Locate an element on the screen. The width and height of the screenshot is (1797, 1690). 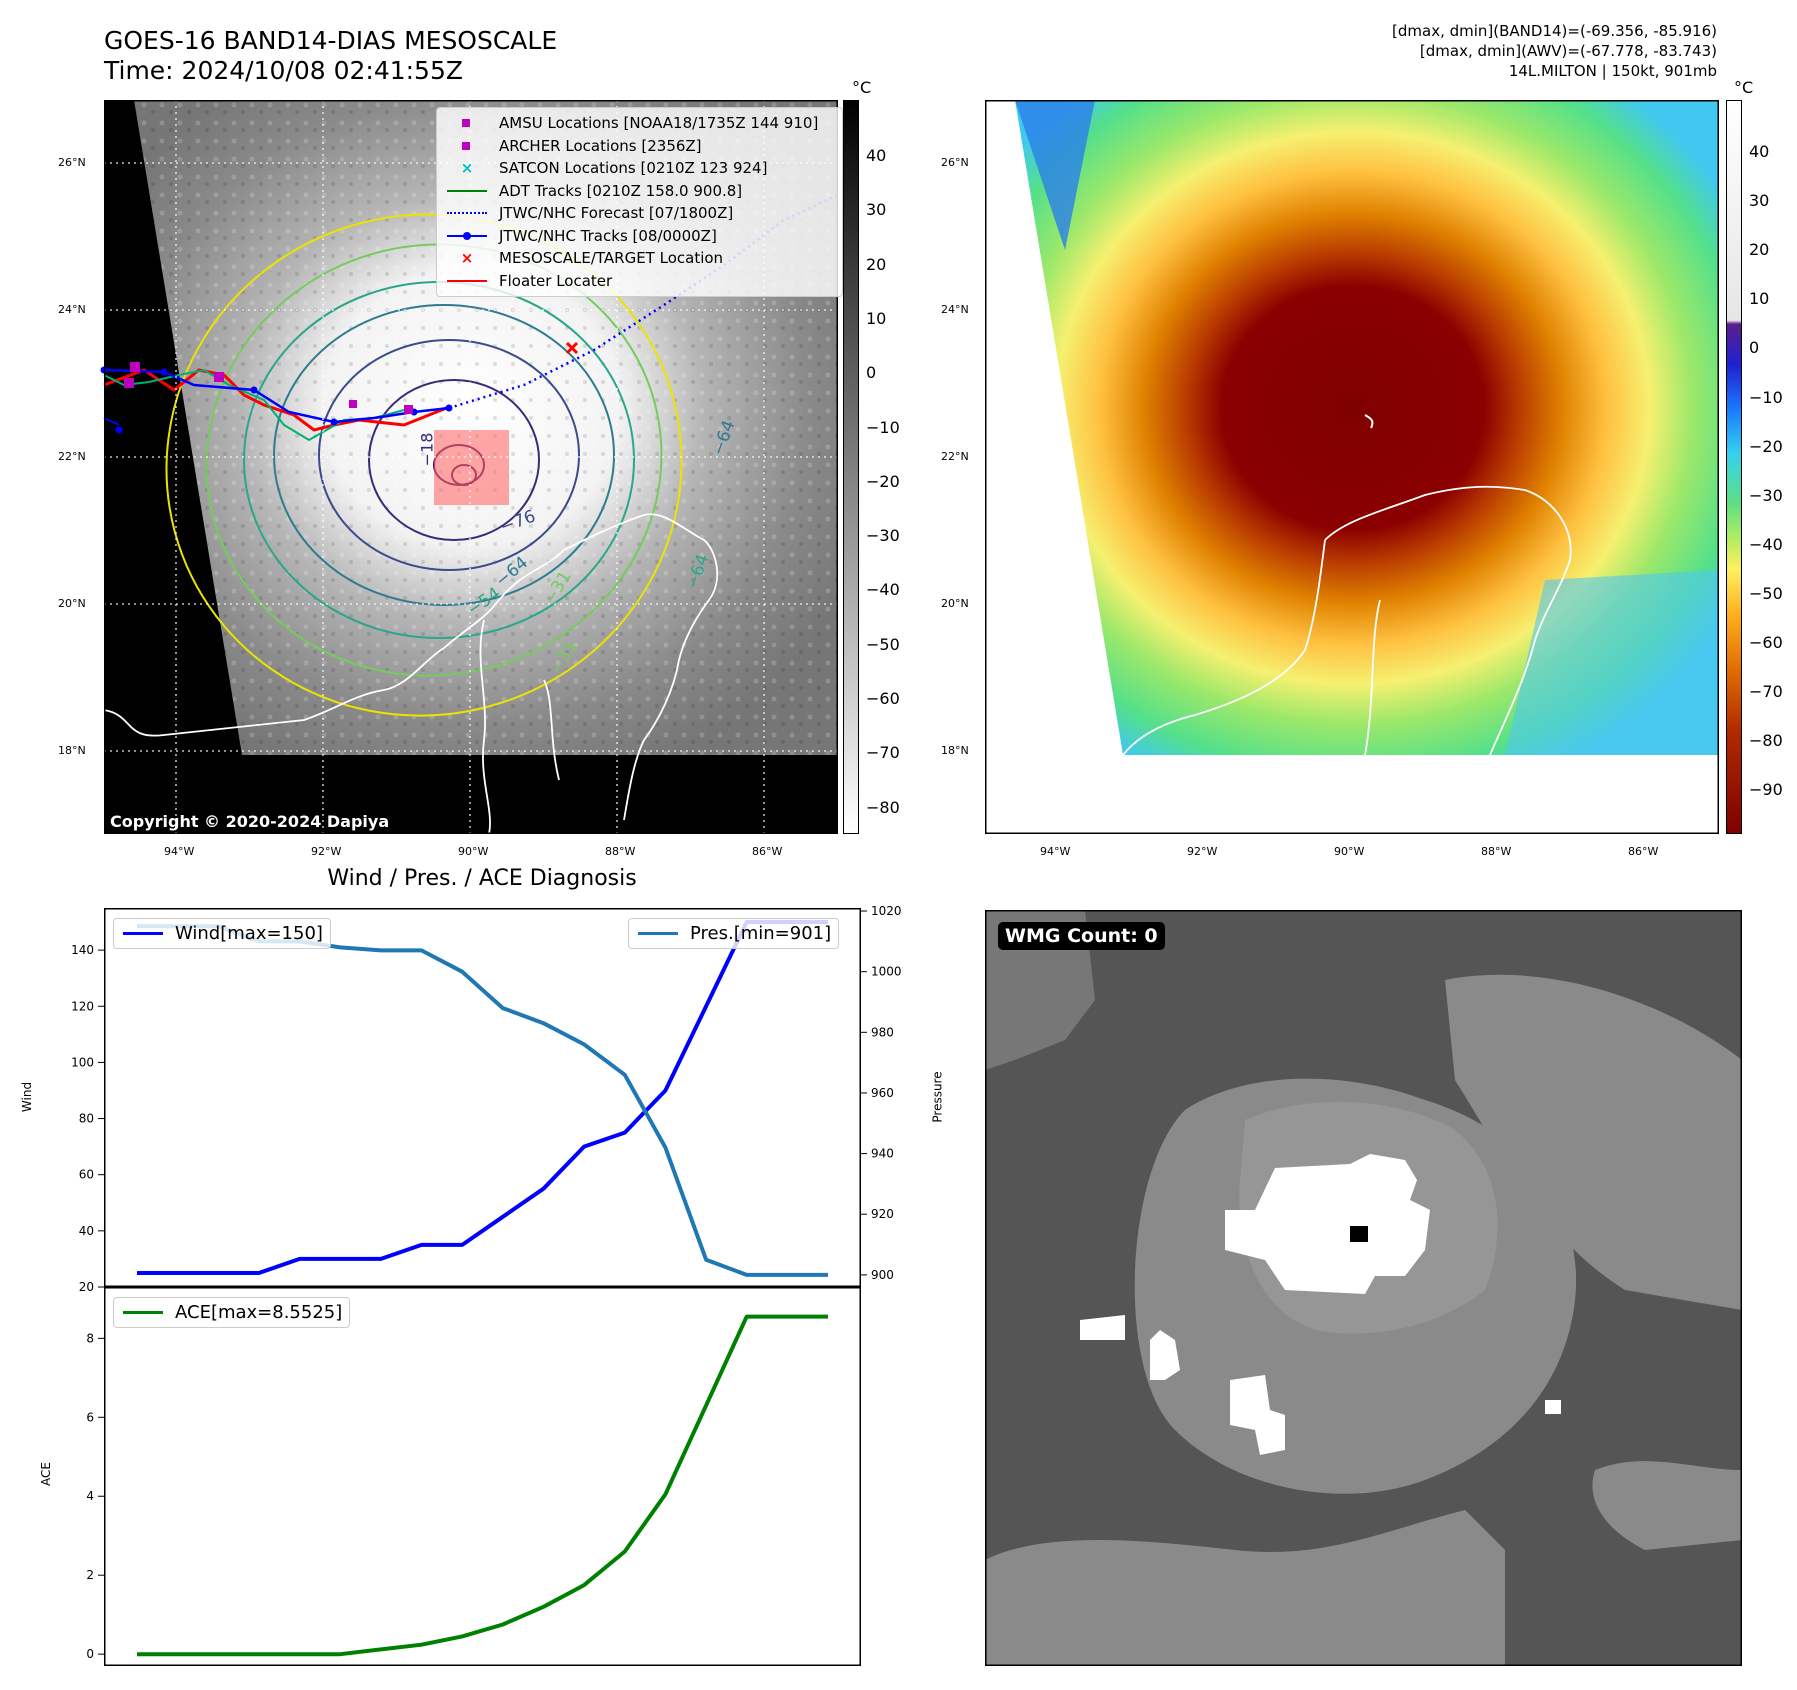
legend-label: Floater Locater is located at coordinates (556, 280).